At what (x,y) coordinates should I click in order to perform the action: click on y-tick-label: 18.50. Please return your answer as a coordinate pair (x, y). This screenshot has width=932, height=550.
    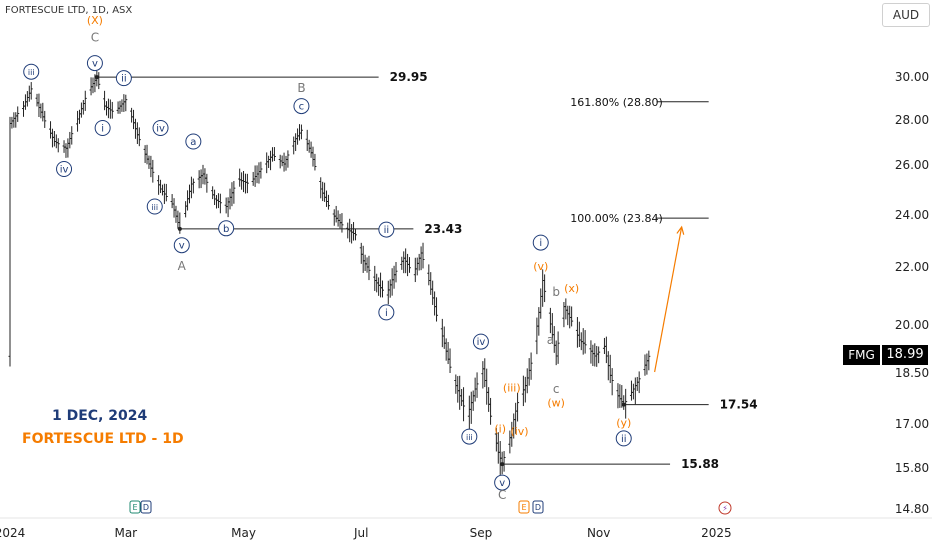
    Looking at the image, I should click on (912, 373).